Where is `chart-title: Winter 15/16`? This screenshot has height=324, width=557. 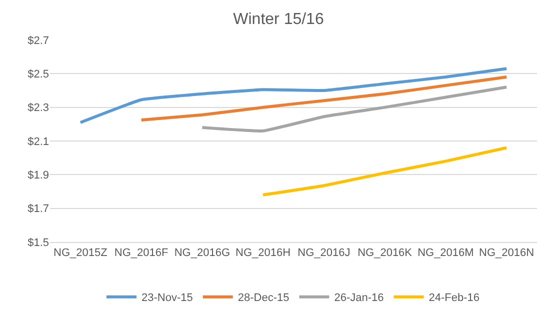 chart-title: Winter 15/16 is located at coordinates (278, 19).